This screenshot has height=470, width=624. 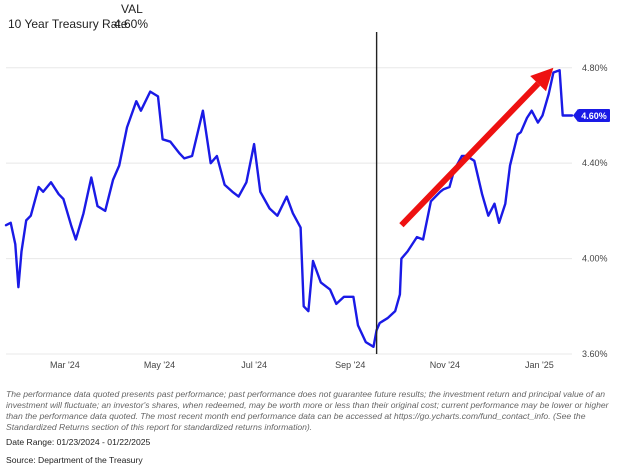 I want to click on x-tick-label: May '24, so click(x=159, y=365).